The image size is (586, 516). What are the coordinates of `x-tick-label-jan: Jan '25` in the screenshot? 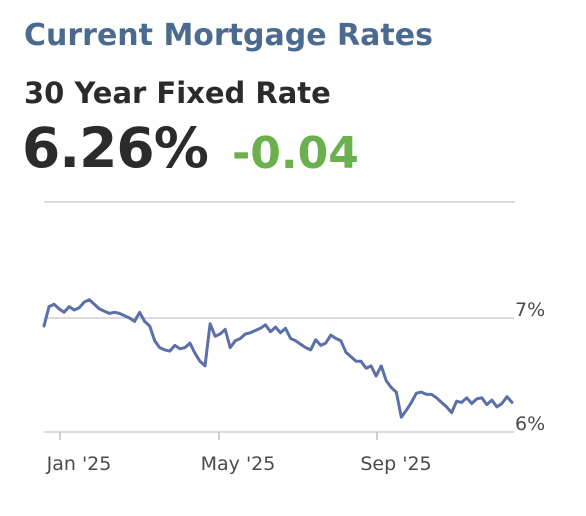 It's located at (79, 464).